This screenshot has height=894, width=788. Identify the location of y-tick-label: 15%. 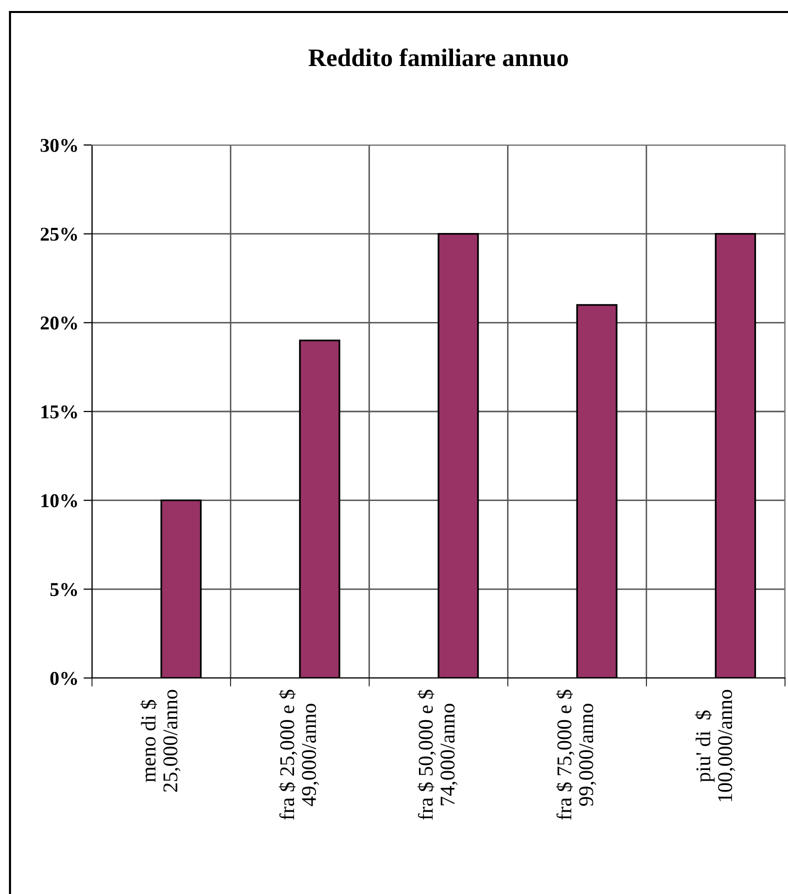
(59, 411).